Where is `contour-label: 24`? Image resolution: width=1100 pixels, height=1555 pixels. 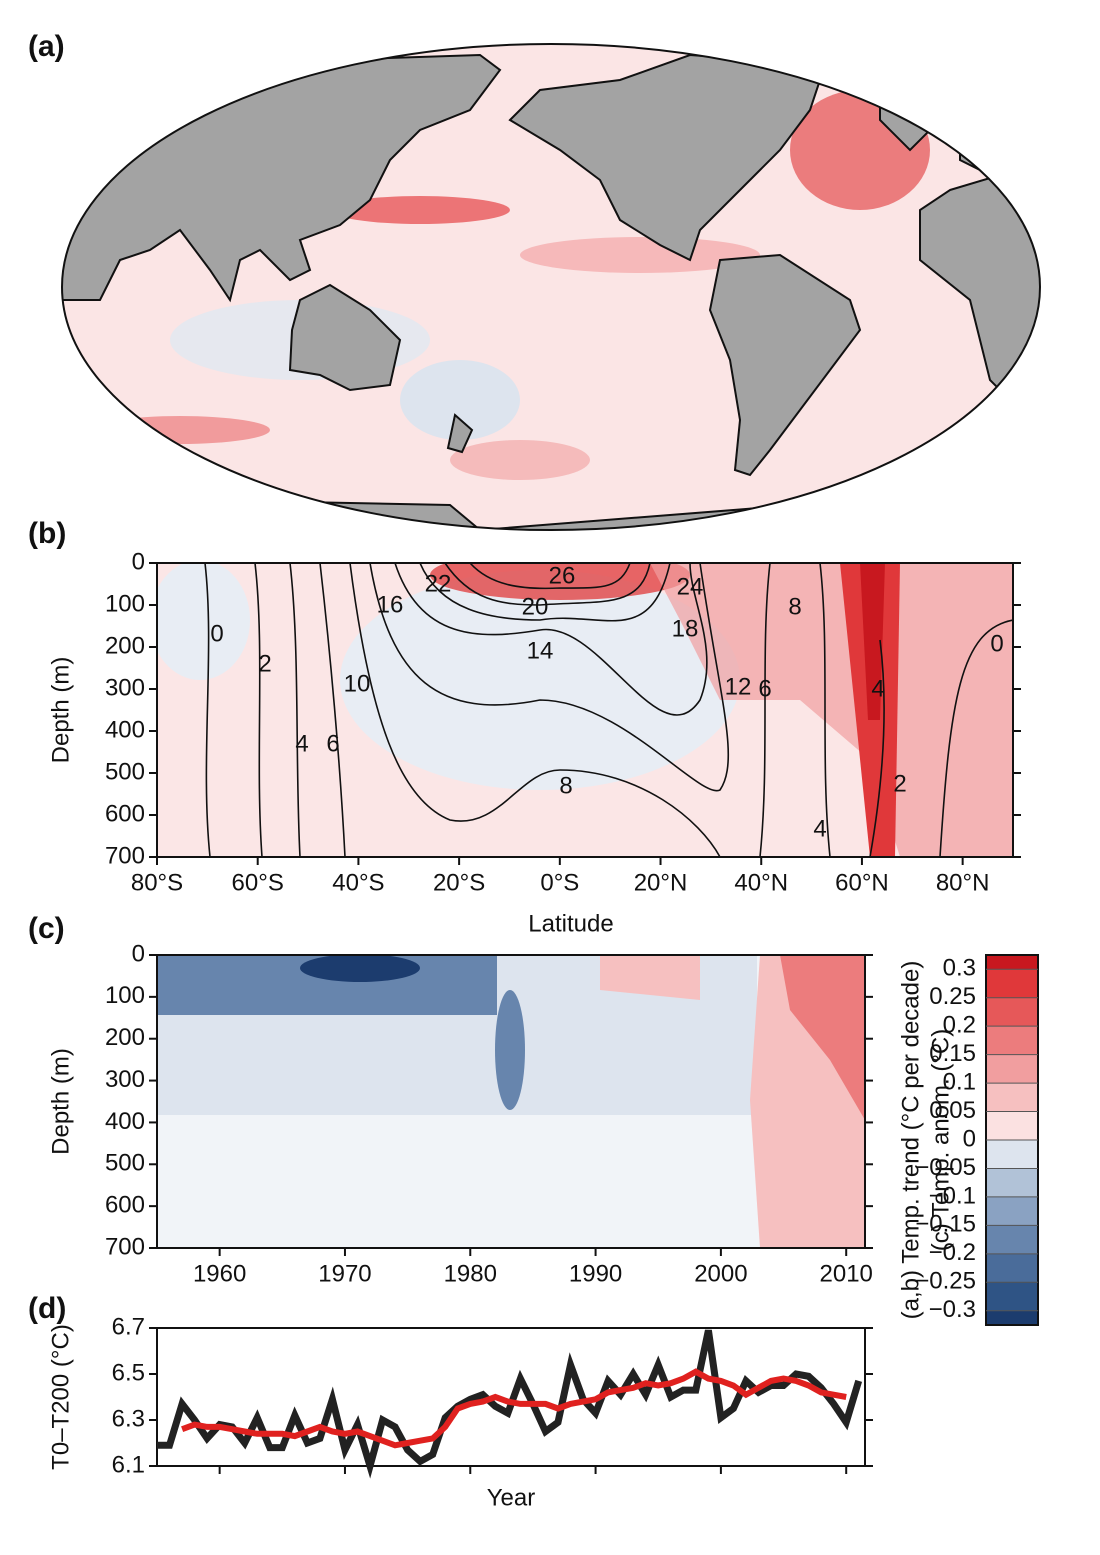
contour-label: 24 is located at coordinates (690, 586).